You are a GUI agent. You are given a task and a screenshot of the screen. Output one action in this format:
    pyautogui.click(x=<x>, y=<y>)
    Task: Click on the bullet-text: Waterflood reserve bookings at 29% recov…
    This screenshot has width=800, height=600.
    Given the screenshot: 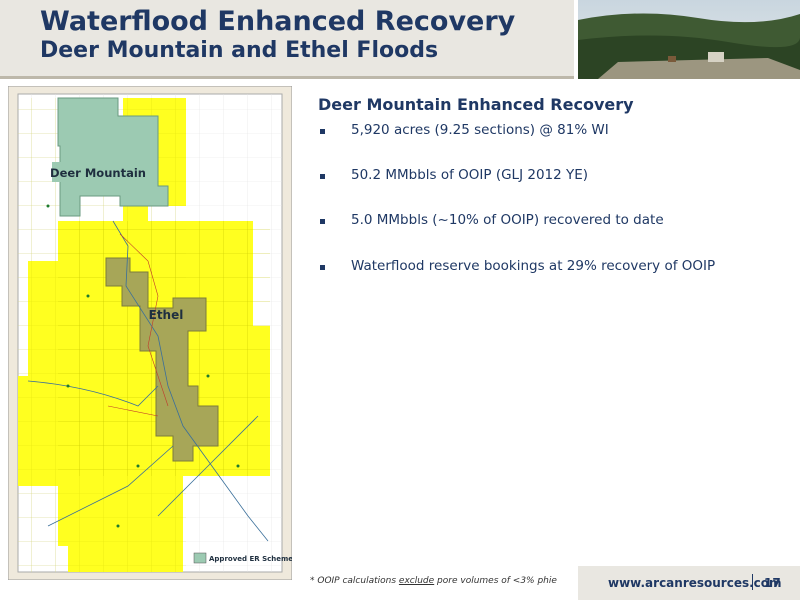 What is the action you would take?
    pyautogui.click(x=533, y=266)
    